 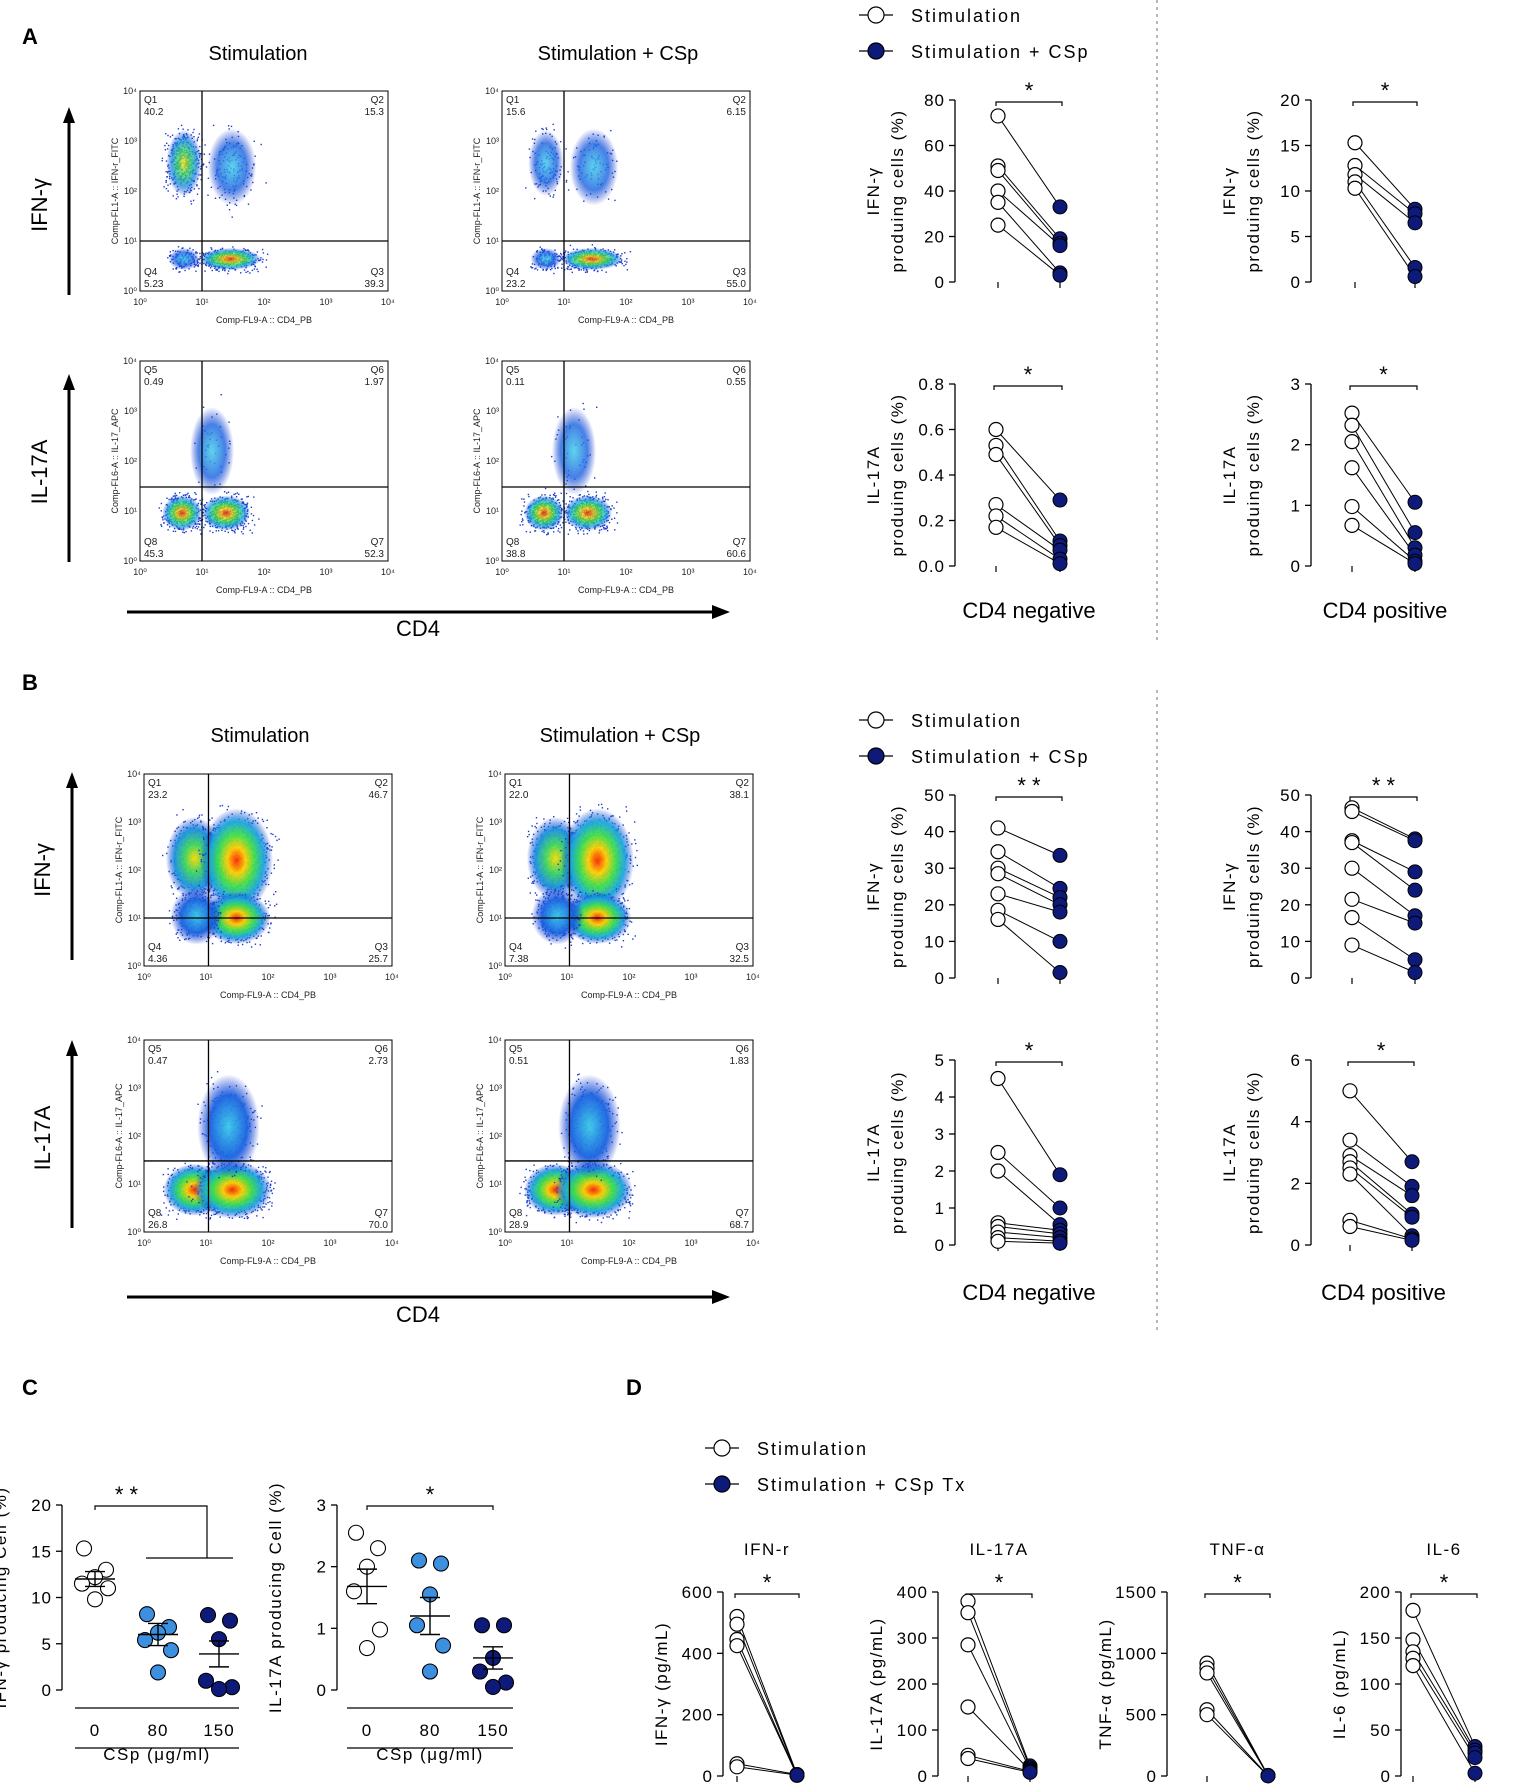 I want to click on x-decade-tick: 10¹, so click(x=201, y=572).